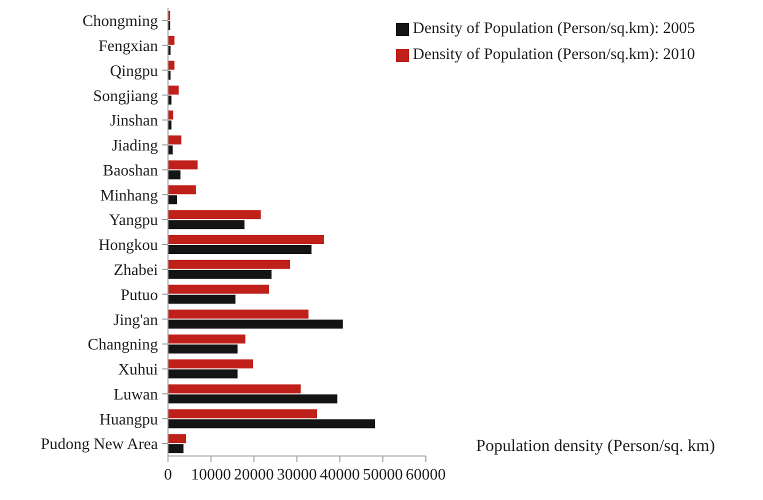 The image size is (763, 500). I want to click on y-tick-label: Jinshan, so click(134, 121).